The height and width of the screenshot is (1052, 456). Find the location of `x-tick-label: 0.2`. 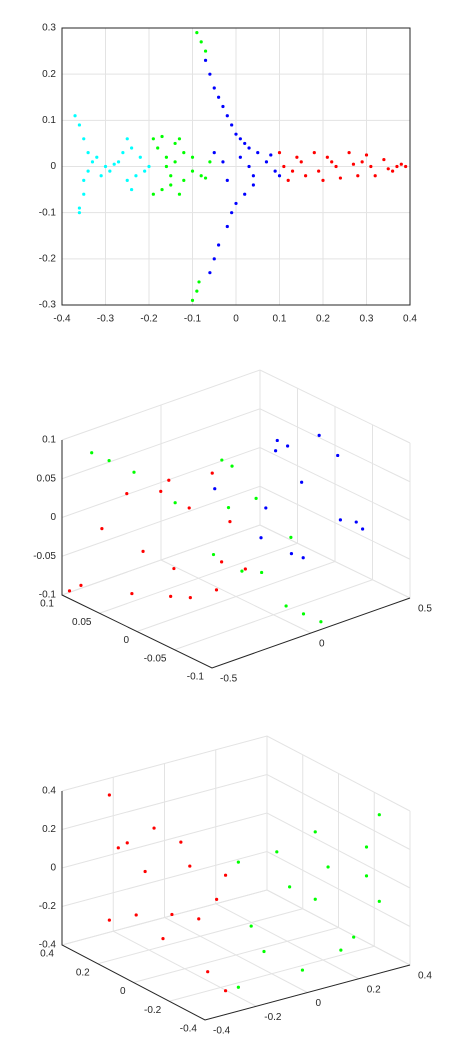

x-tick-label: 0.2 is located at coordinates (323, 319).